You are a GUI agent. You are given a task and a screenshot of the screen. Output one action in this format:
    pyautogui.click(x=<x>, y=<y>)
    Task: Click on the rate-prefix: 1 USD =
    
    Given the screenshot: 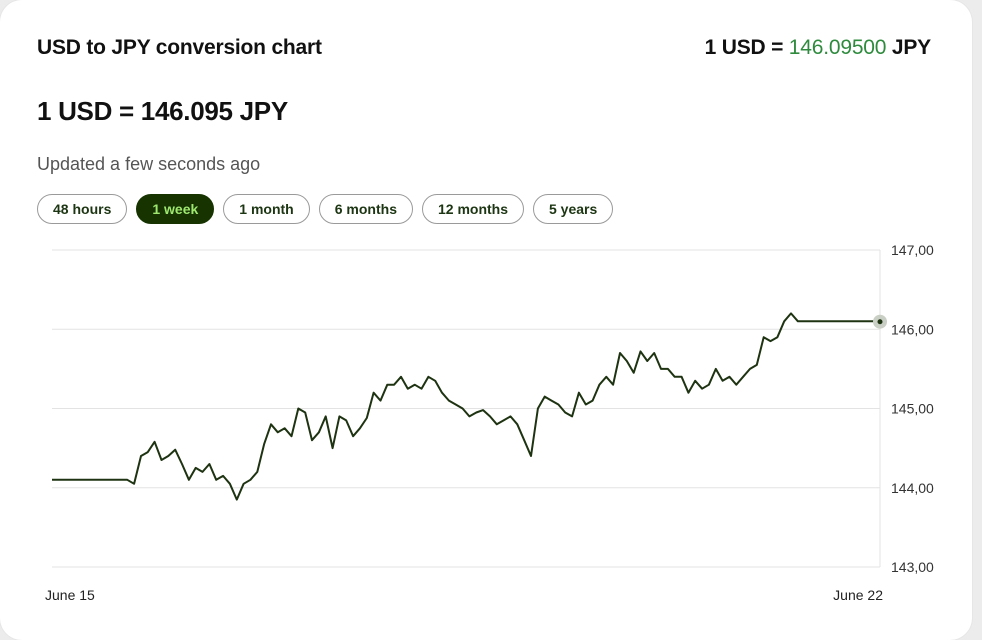 What is the action you would take?
    pyautogui.click(x=746, y=47)
    